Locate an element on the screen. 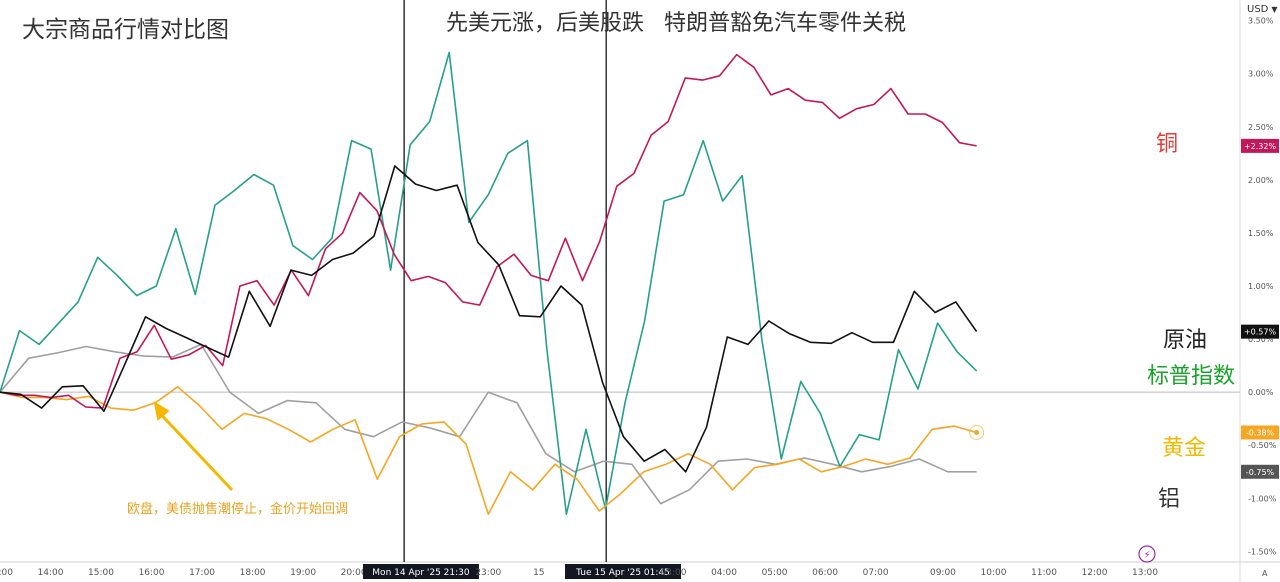  series-label-gold: 黄金 is located at coordinates (1184, 448).